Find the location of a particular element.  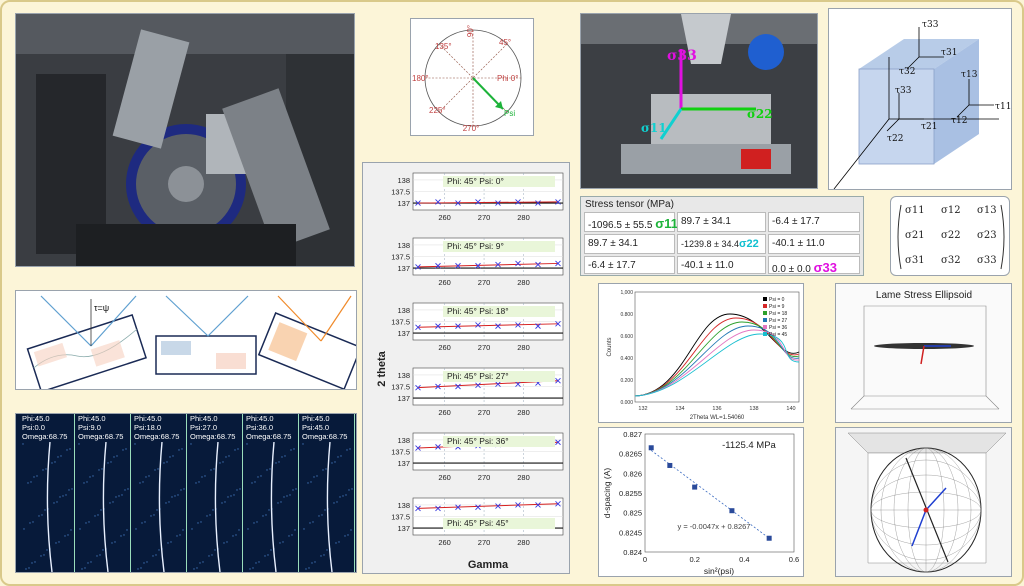

x-tick-label: 0.4 is located at coordinates (744, 559).